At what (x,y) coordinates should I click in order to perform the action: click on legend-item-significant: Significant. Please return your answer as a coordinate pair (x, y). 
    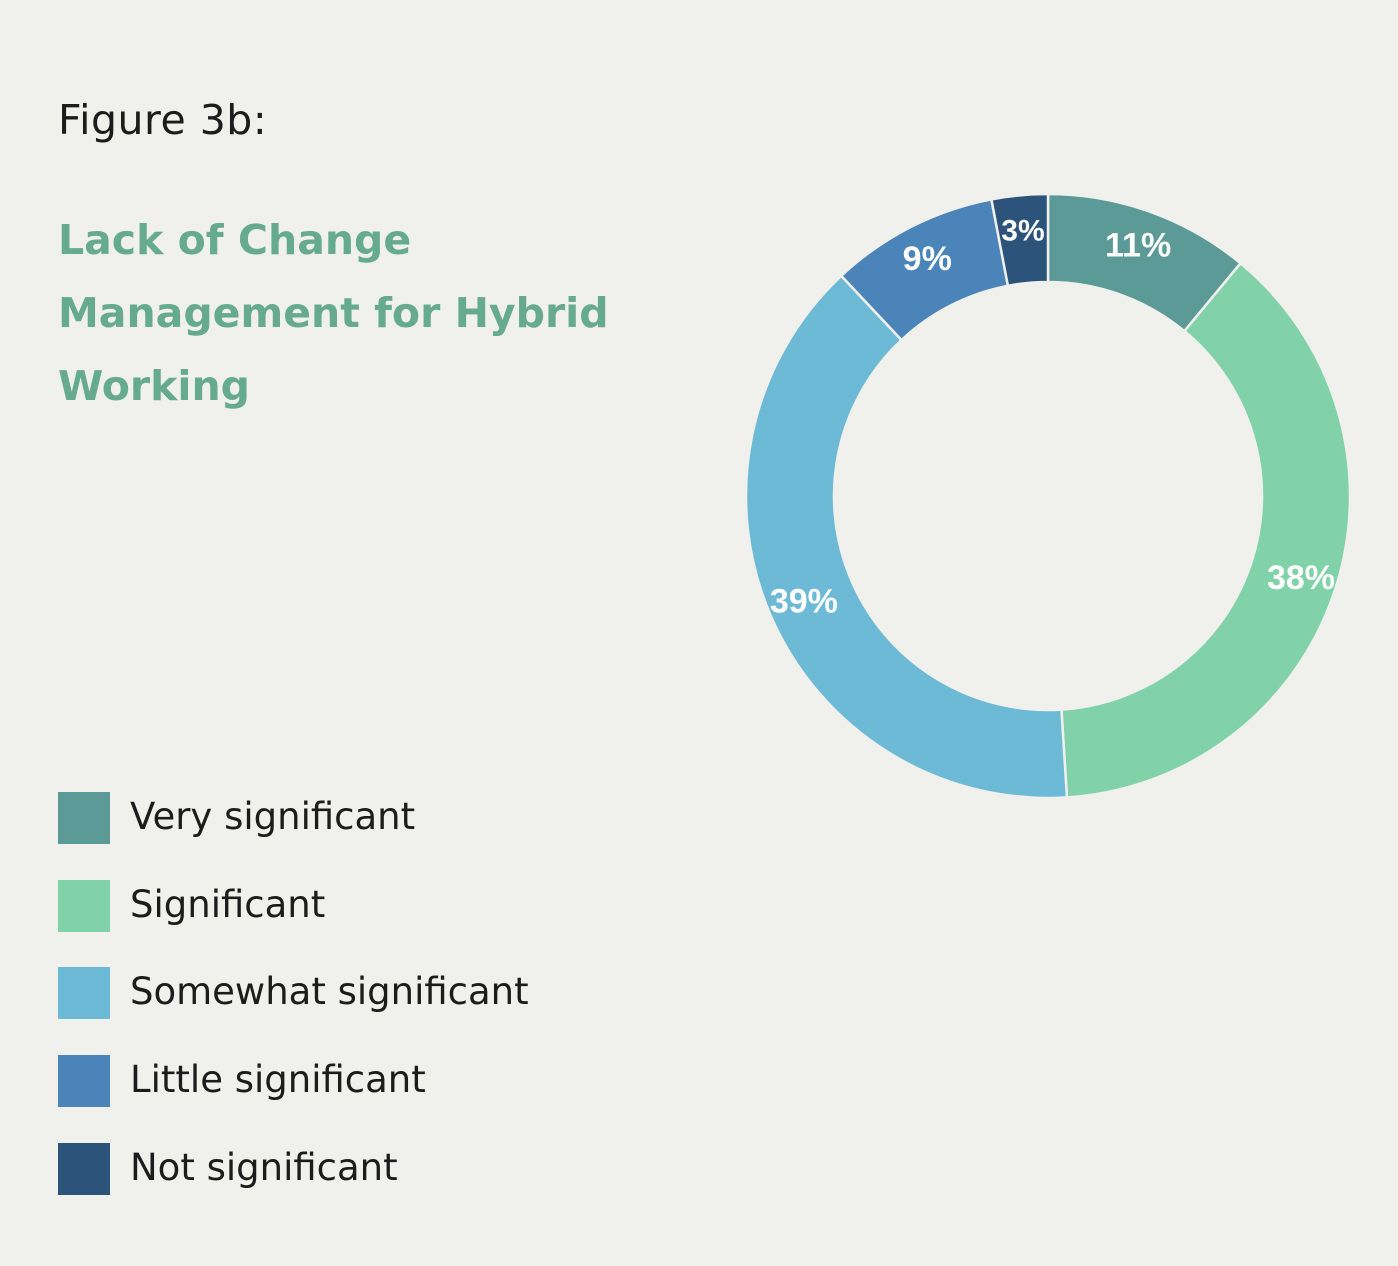
    Looking at the image, I should click on (358, 906).